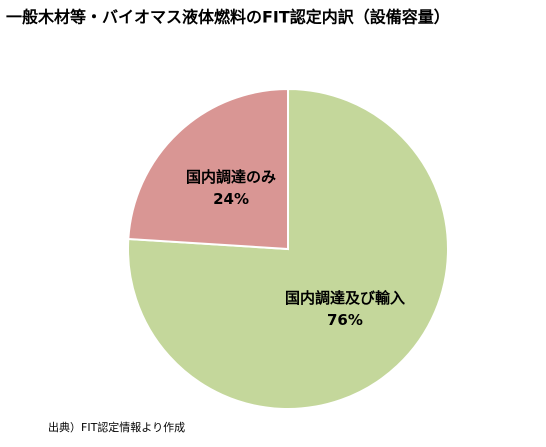 The width and height of the screenshot is (546, 447). Describe the element at coordinates (345, 320) in the screenshot. I see `value-label: 76%` at that location.